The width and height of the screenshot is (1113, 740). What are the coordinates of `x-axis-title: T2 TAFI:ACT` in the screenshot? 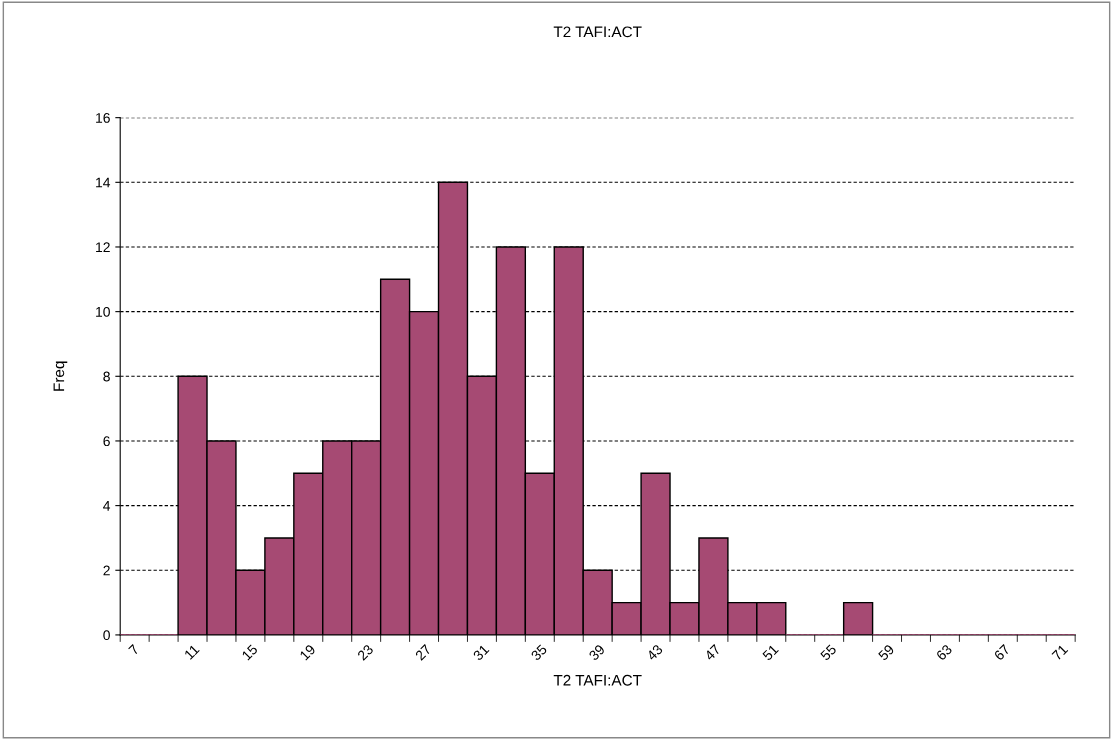 It's located at (597, 680).